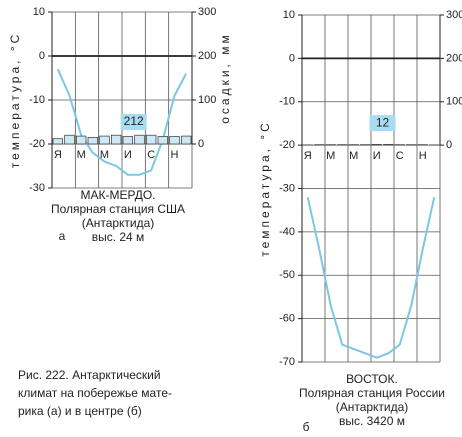 This screenshot has width=462, height=437. I want to click on station-label: МАК-МЕРДО., so click(118, 195).